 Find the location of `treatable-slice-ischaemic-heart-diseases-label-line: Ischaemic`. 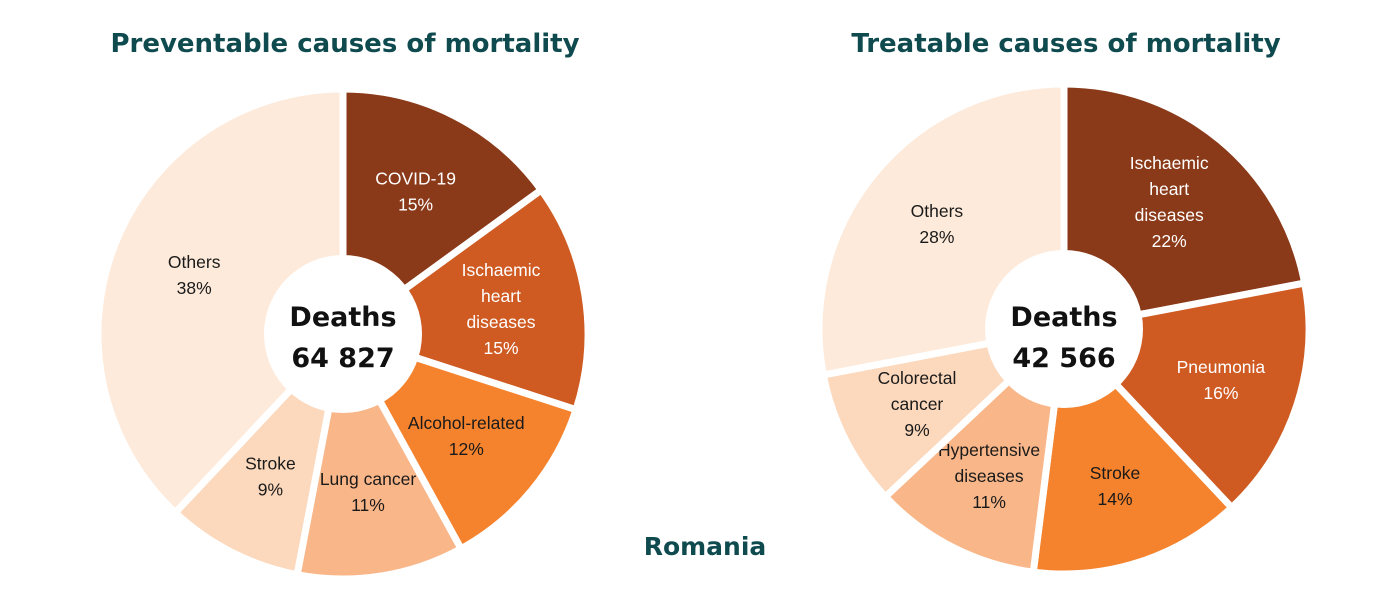

treatable-slice-ischaemic-heart-diseases-label-line: Ischaemic is located at coordinates (1169, 163).